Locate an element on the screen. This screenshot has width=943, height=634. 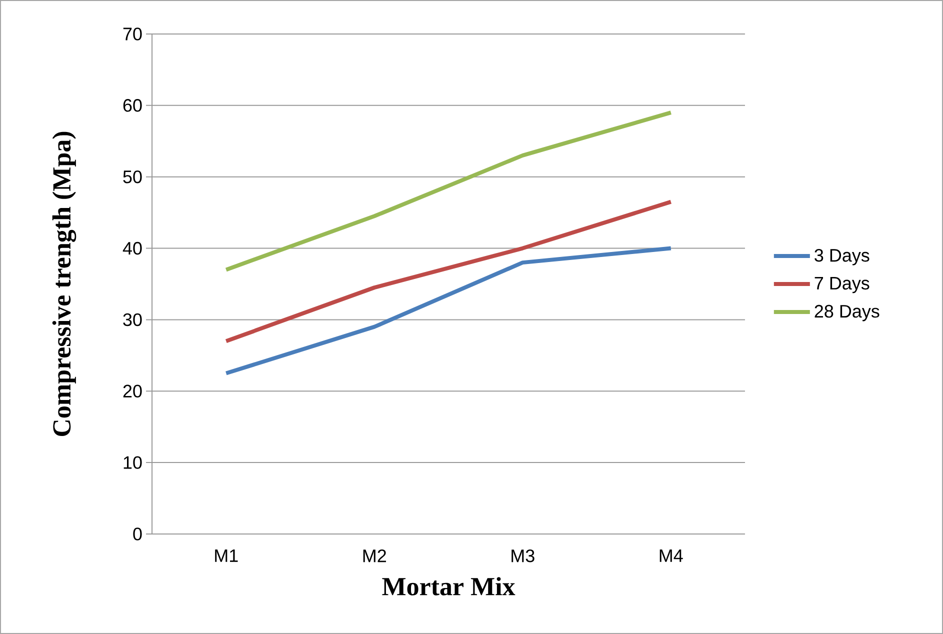
y-axis-title: Compressive trength (Mpa) is located at coordinates (64, 284).